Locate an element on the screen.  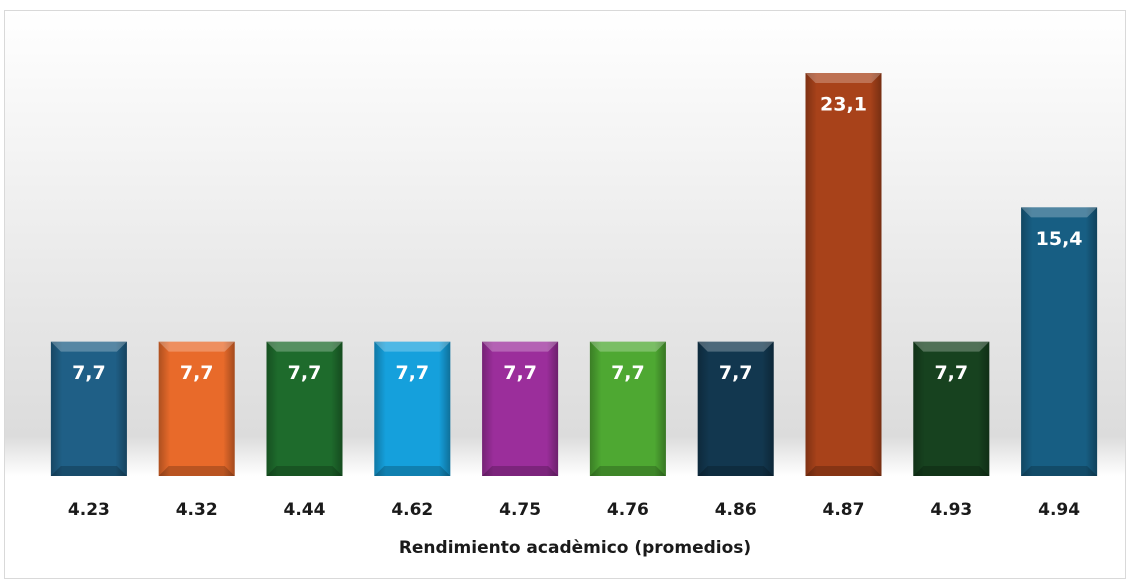
data-label: 15,4 is located at coordinates (1059, 239).